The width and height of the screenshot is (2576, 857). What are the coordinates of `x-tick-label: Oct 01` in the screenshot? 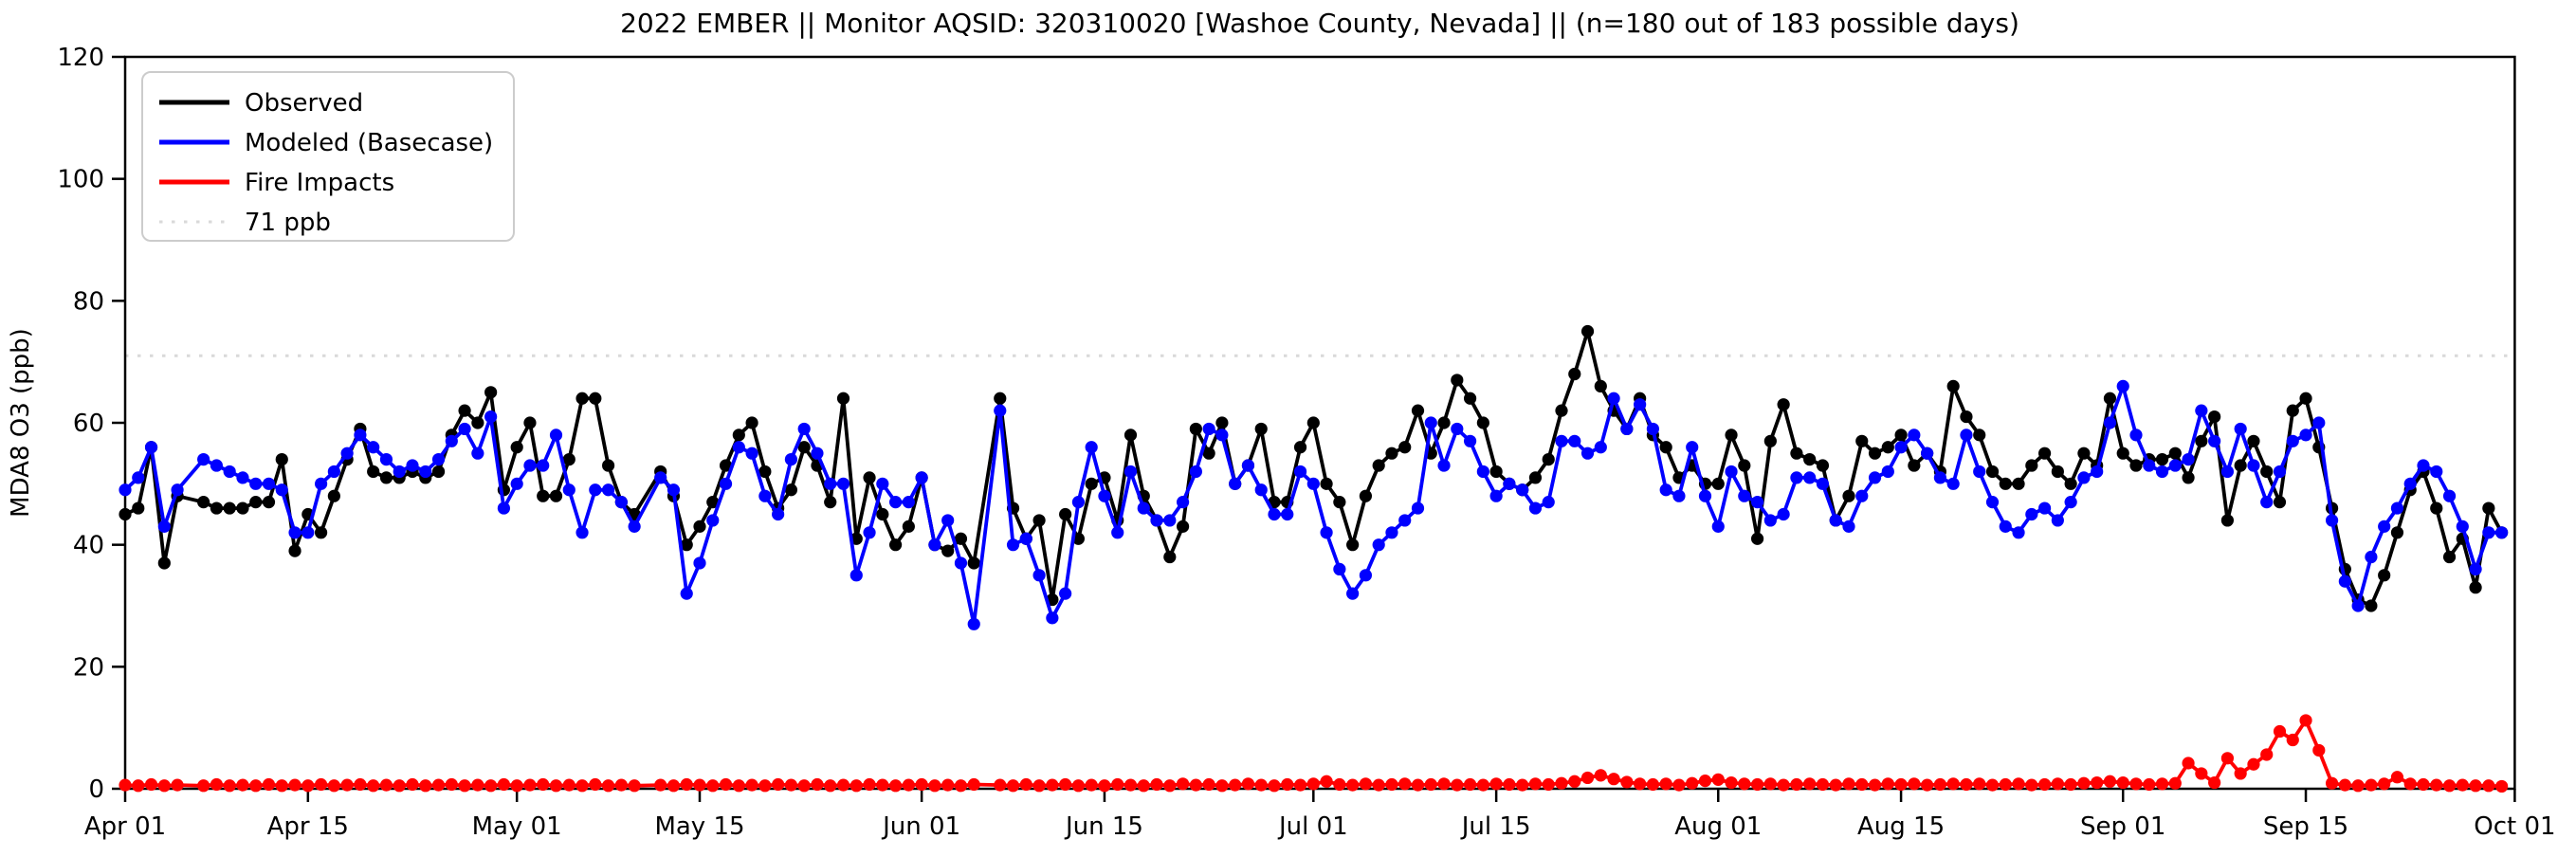 It's located at (2514, 826).